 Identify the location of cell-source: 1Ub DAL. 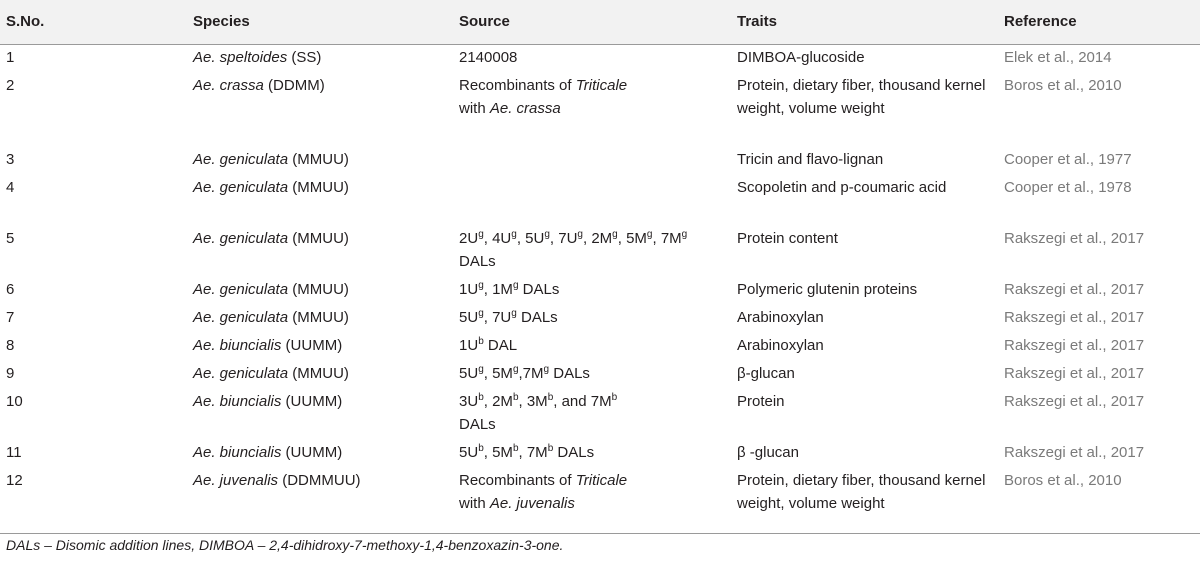
(592, 347).